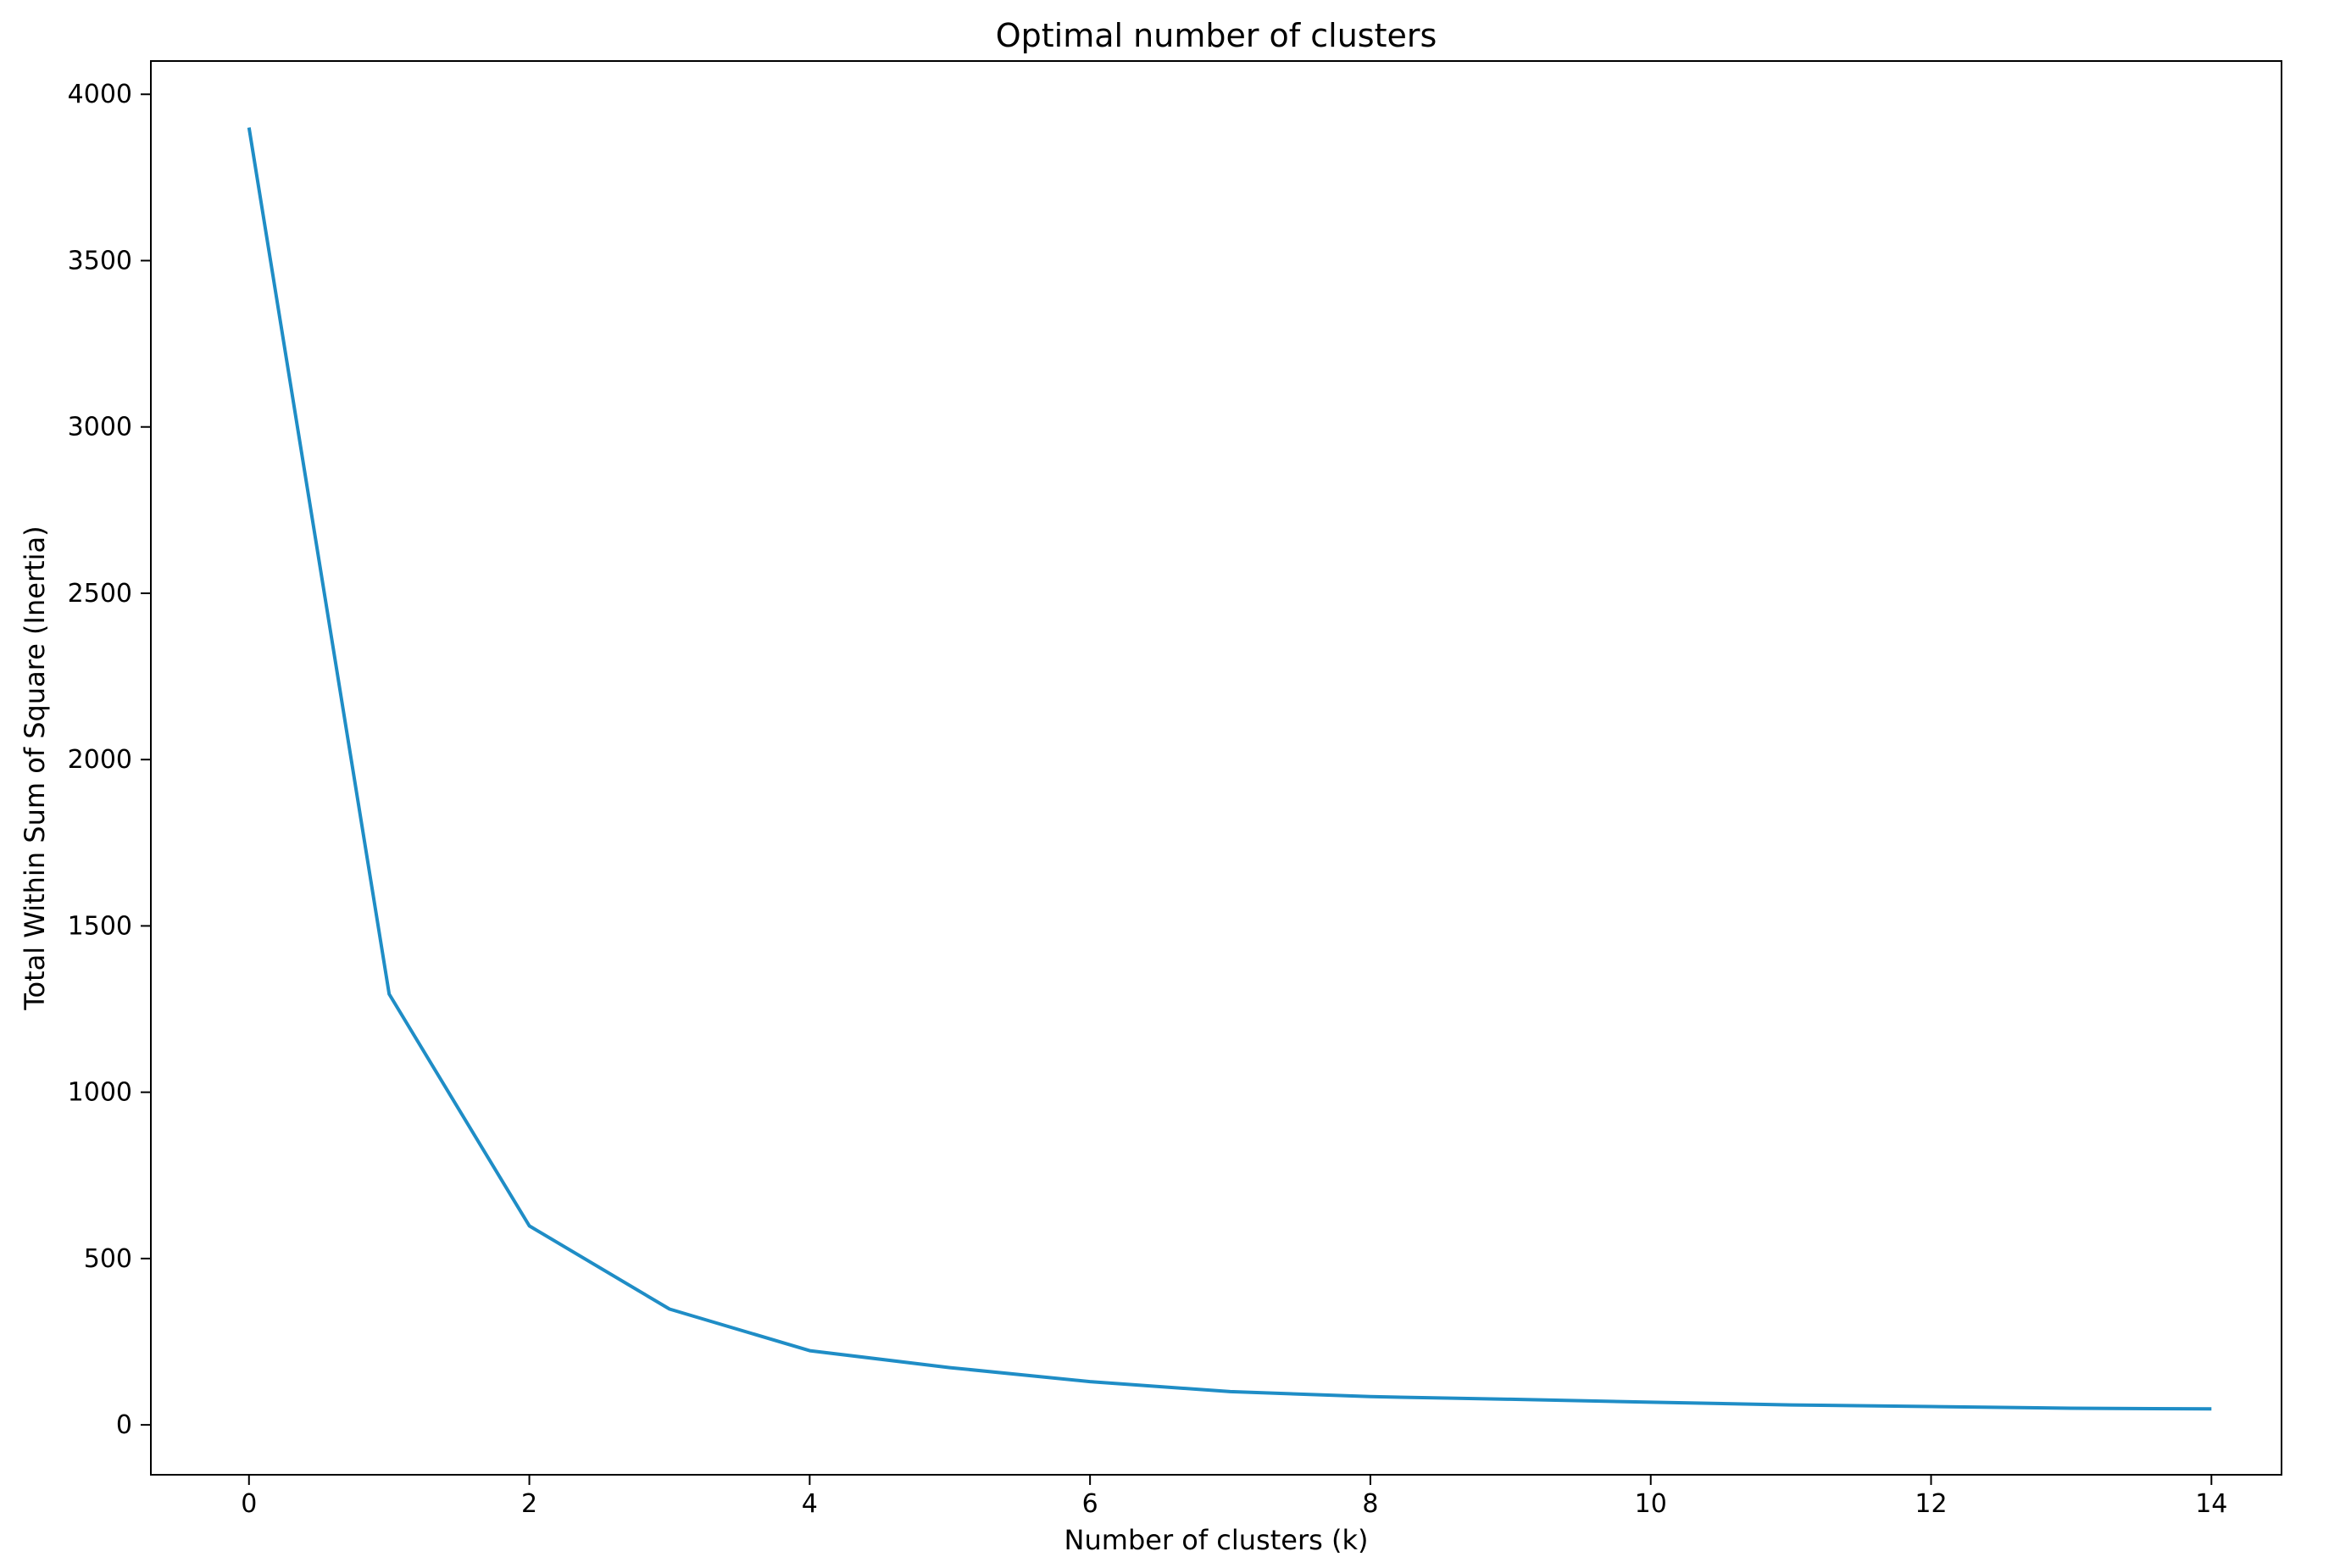  Describe the element at coordinates (810, 1504) in the screenshot. I see `x-tick-label: 4` at that location.